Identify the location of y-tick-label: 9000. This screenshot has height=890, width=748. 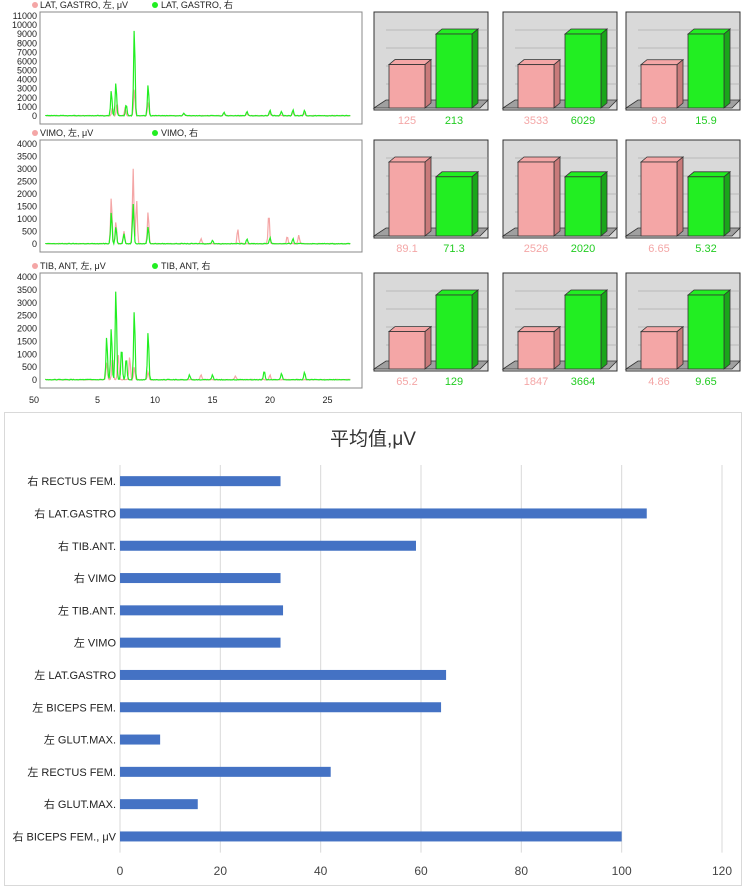
(27, 34).